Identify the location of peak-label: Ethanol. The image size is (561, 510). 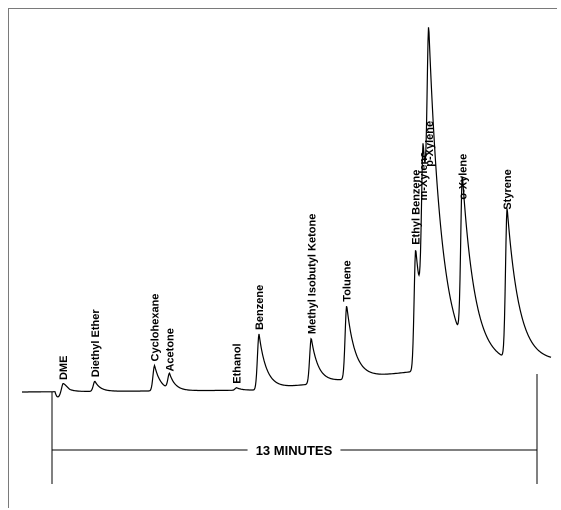
(238, 363).